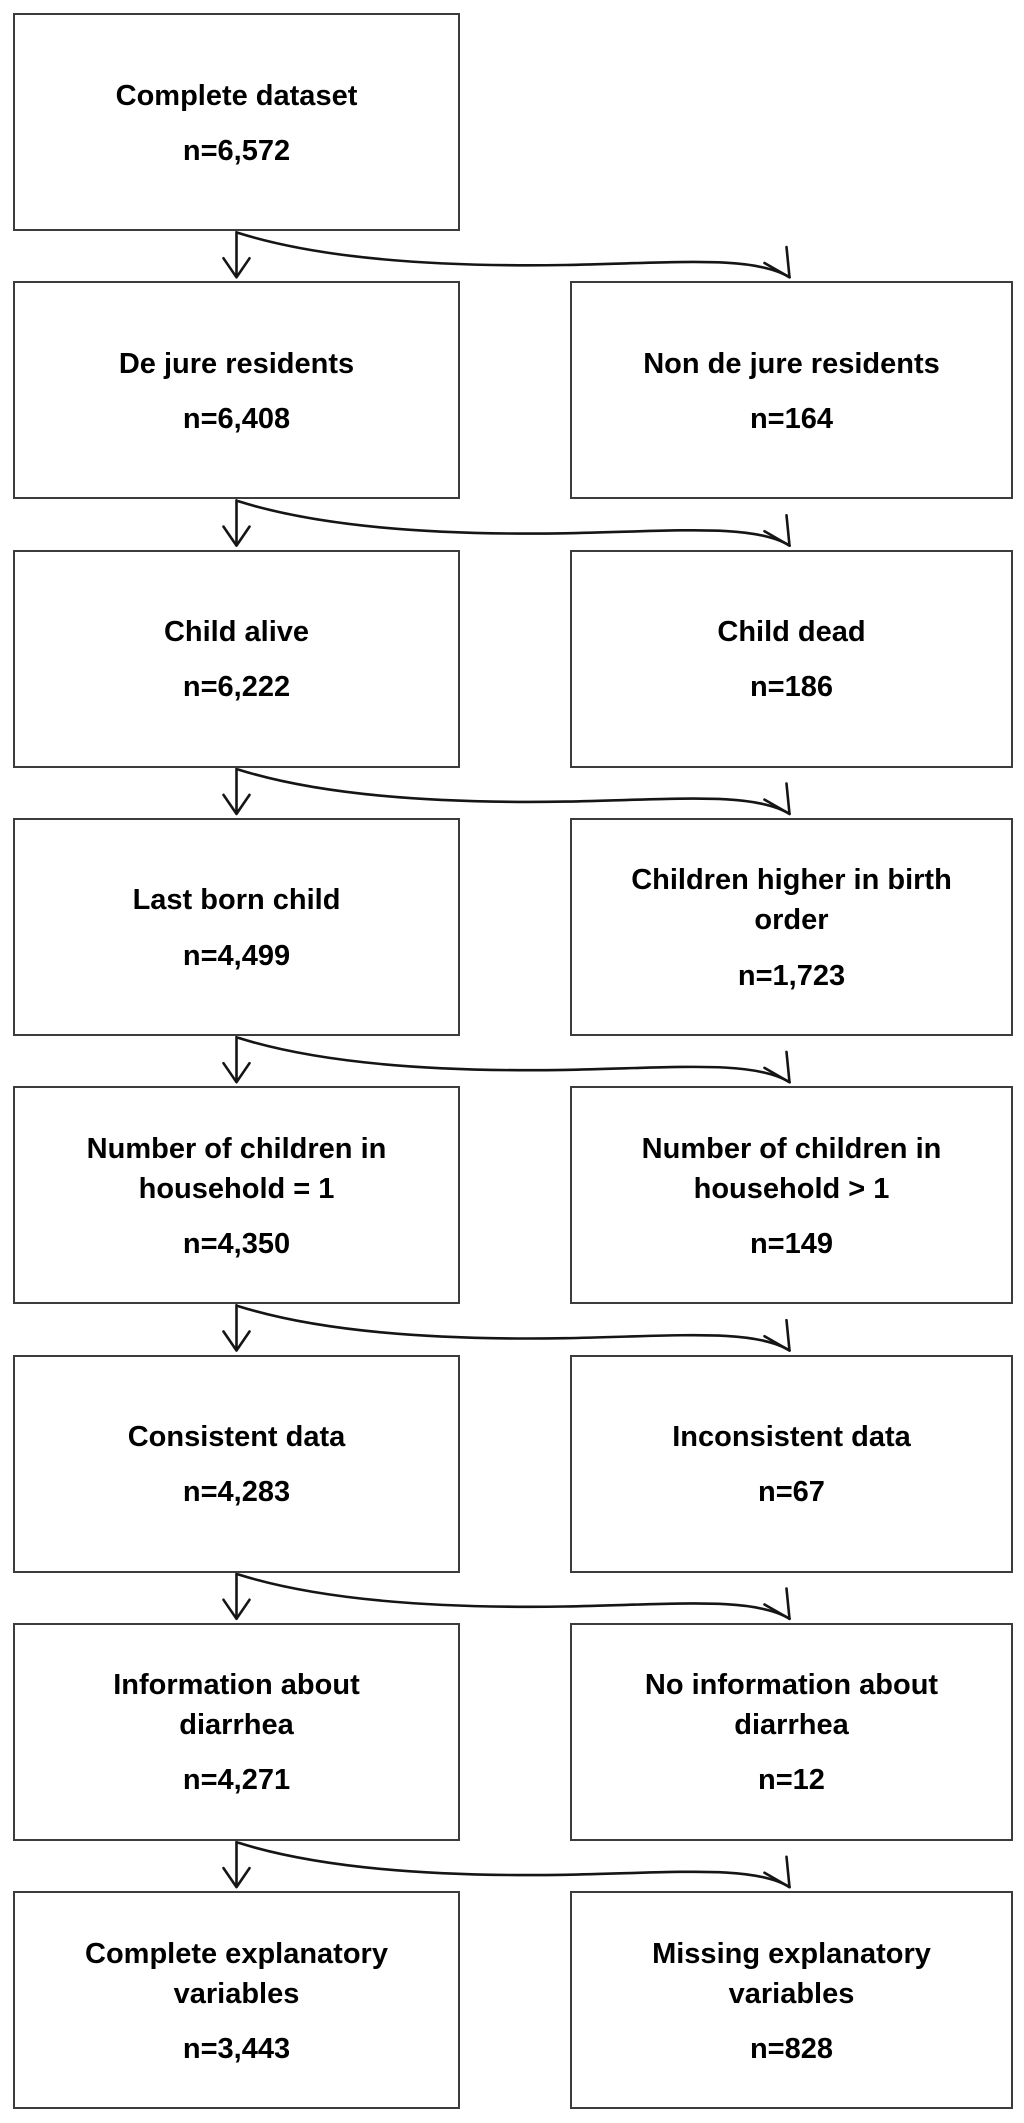  I want to click on box-count: n=4,283, so click(236, 1492).